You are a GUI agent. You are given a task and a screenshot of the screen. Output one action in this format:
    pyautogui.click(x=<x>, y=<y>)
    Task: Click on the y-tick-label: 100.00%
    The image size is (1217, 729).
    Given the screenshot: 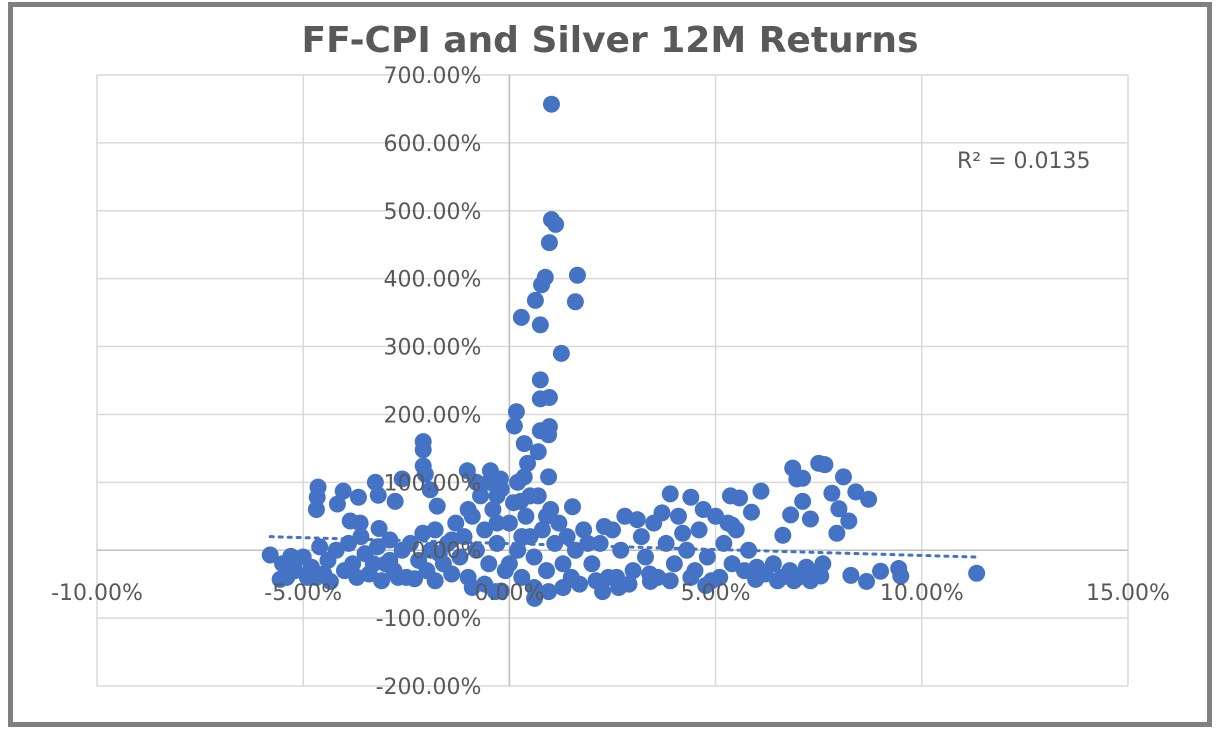 What is the action you would take?
    pyautogui.click(x=433, y=483)
    